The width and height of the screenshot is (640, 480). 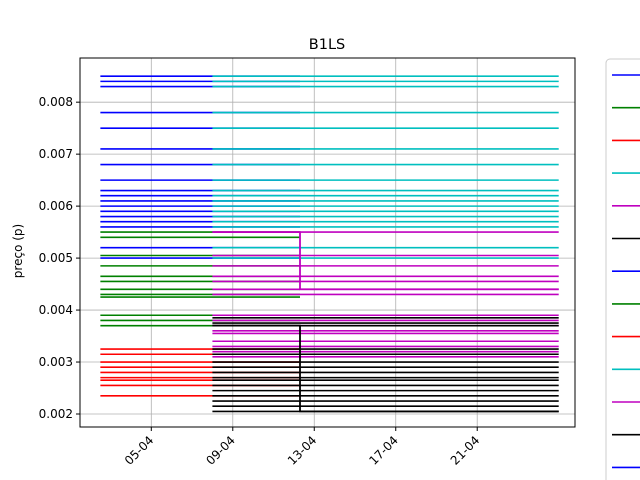 I want to click on x-axis-ticks: 05-04 09-04 13-04 17-04 21-04, so click(x=302, y=447).